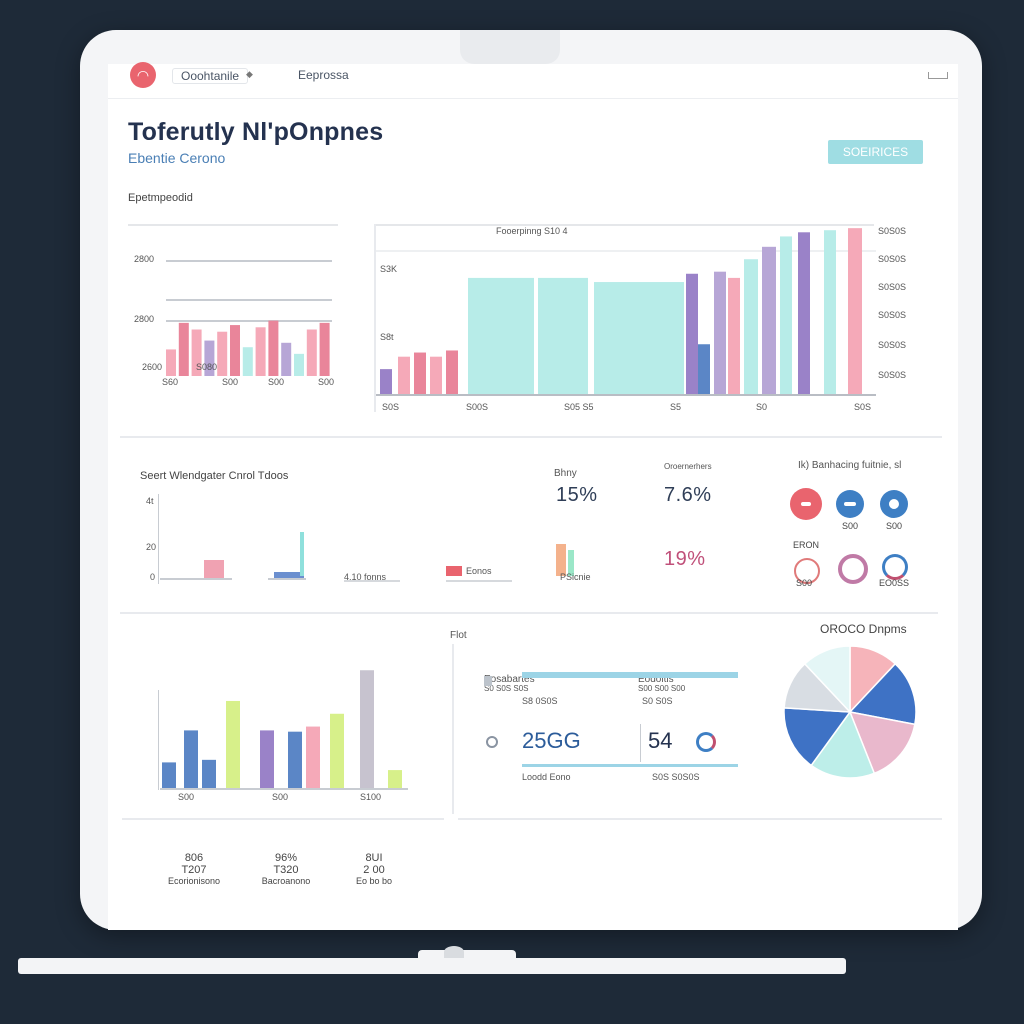 The height and width of the screenshot is (1024, 1024). Describe the element at coordinates (458, 635) in the screenshot. I see `panel4-label: Flot` at that location.